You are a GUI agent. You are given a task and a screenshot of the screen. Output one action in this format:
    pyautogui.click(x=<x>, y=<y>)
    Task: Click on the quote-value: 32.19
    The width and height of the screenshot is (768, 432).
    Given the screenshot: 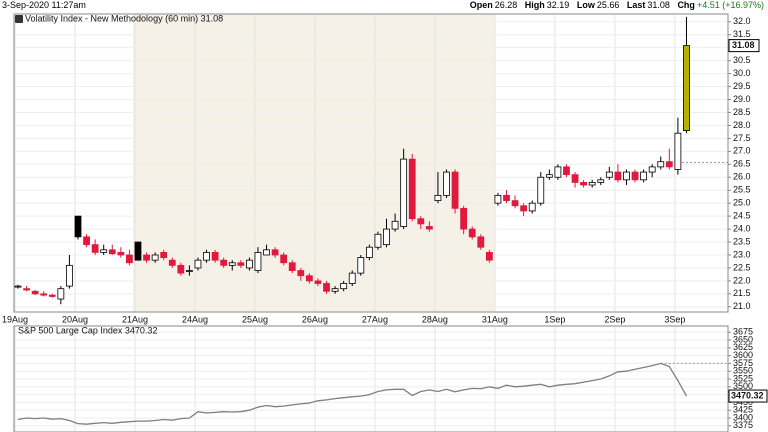 What is the action you would take?
    pyautogui.click(x=558, y=5)
    